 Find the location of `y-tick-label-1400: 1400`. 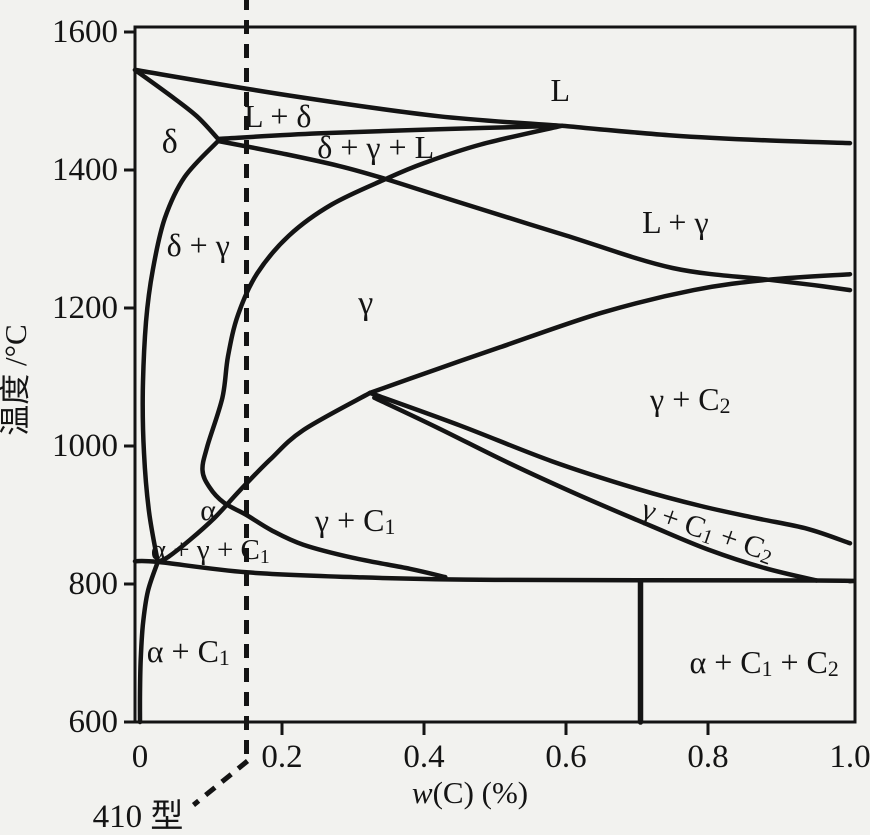

y-tick-label-1400: 1400 is located at coordinates (85, 170).